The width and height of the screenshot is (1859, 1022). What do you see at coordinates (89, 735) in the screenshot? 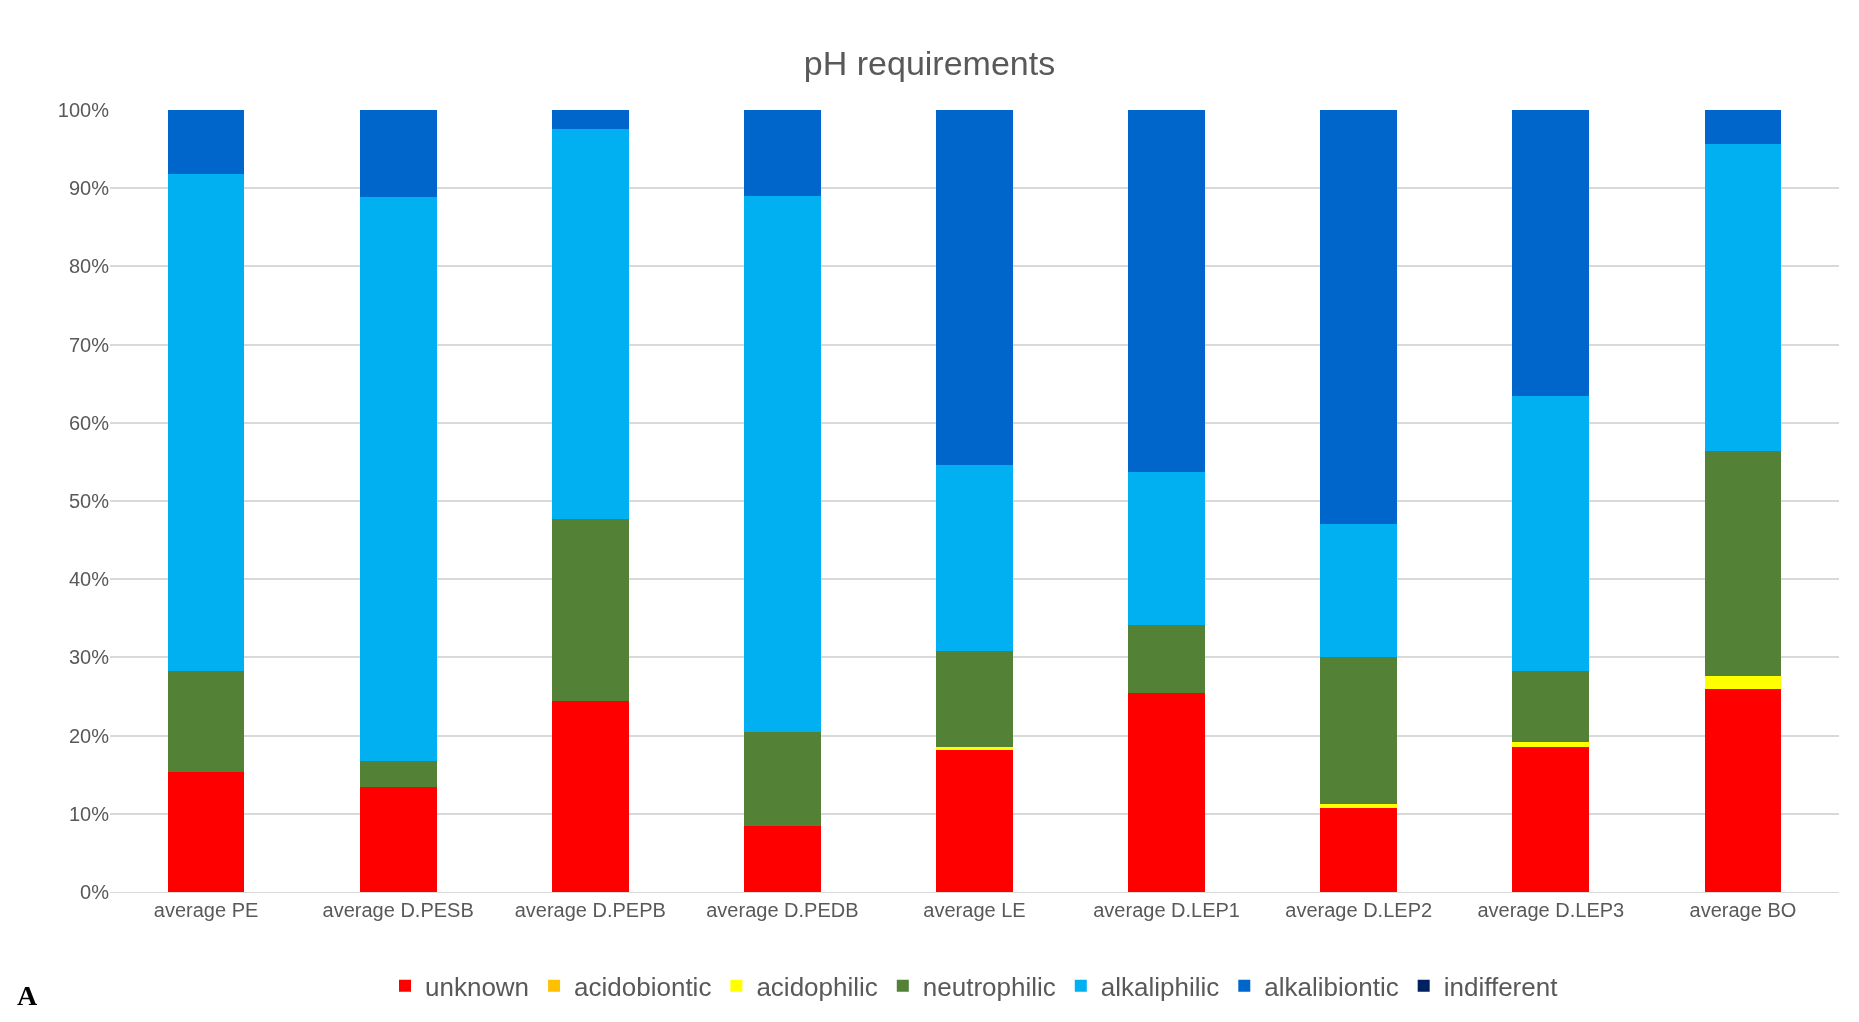
I see `y-tick-label: 20%` at bounding box center [89, 735].